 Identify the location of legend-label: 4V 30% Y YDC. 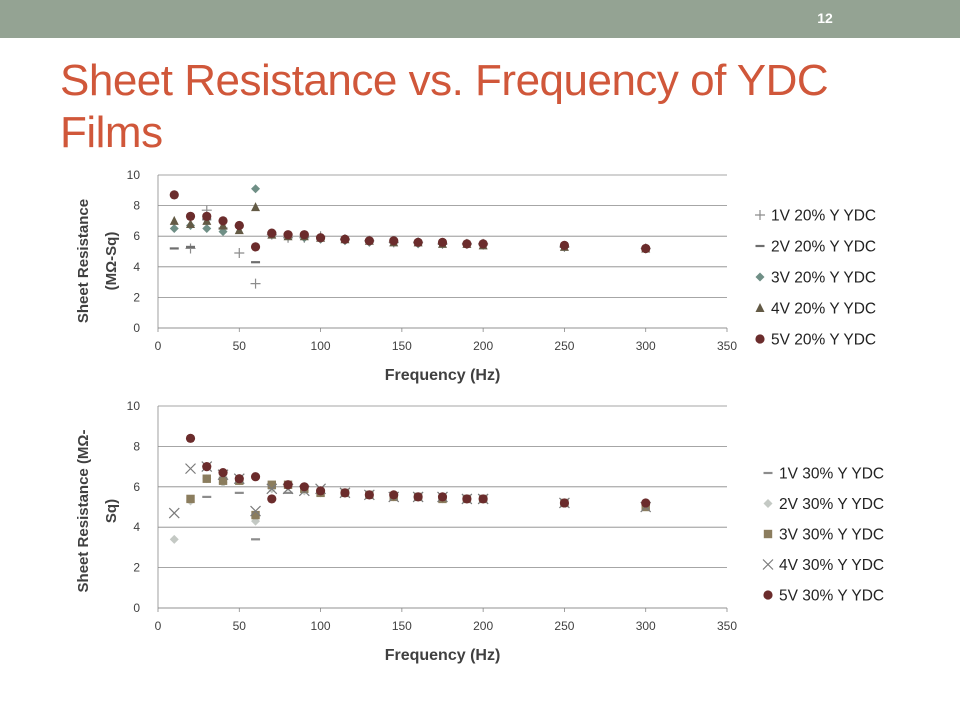
(831, 565).